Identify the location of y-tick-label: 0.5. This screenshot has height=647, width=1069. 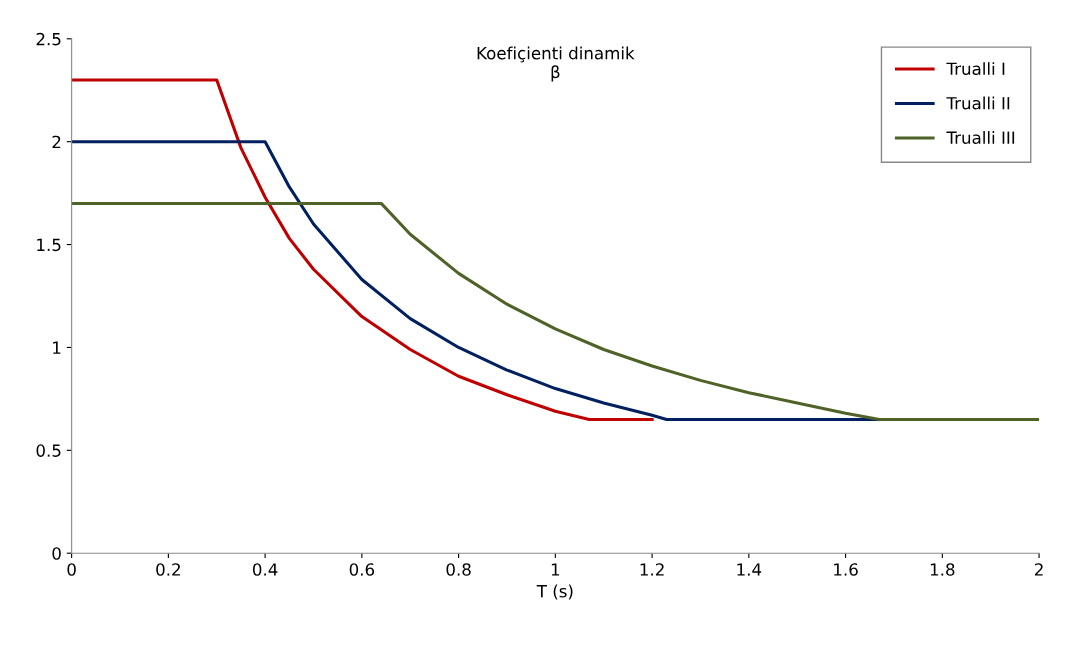
(48, 450).